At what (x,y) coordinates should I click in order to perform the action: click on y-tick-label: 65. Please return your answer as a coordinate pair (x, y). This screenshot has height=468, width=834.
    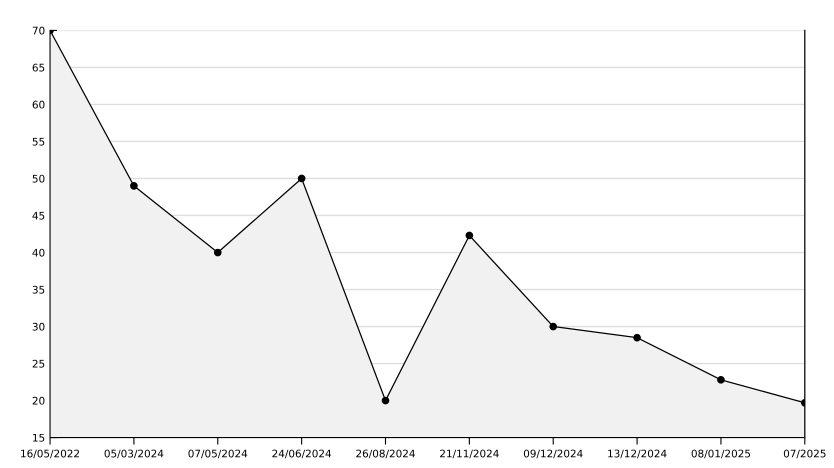
    Looking at the image, I should click on (38, 68).